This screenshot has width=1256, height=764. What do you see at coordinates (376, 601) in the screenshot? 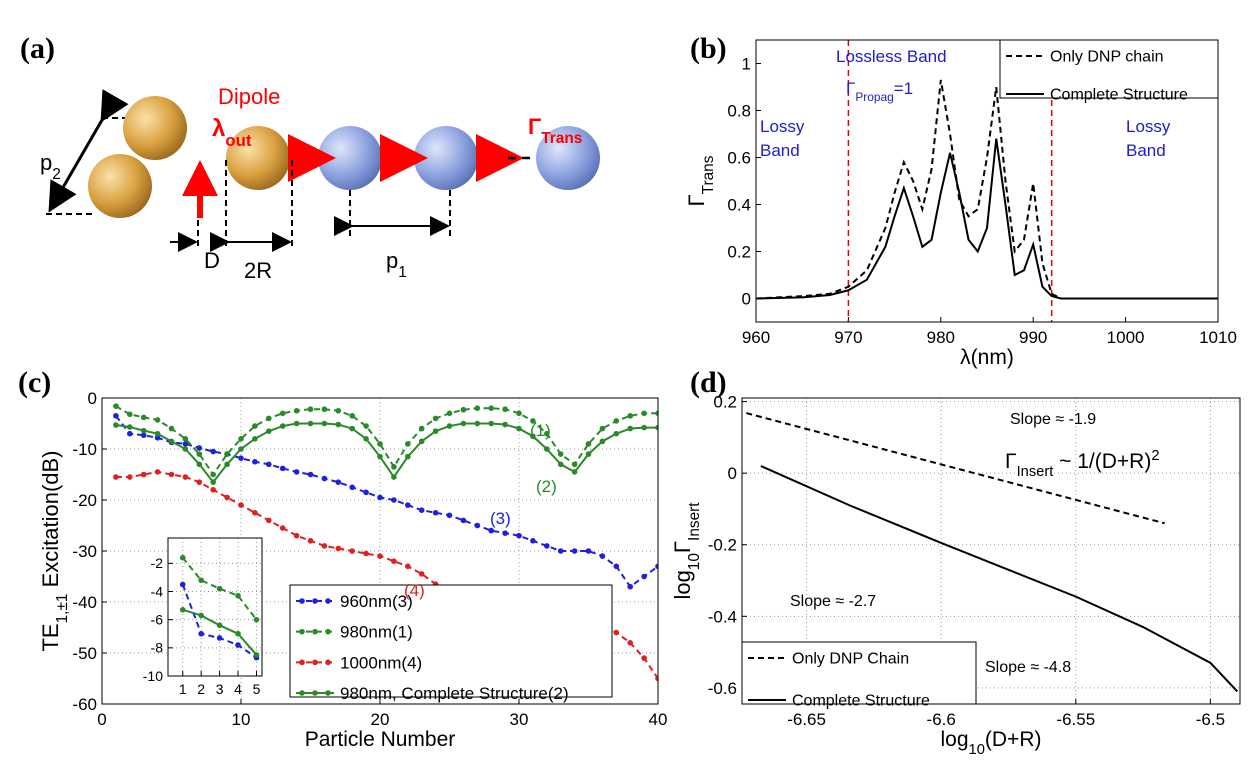
I see `legend-label: 960nm(3)` at bounding box center [376, 601].